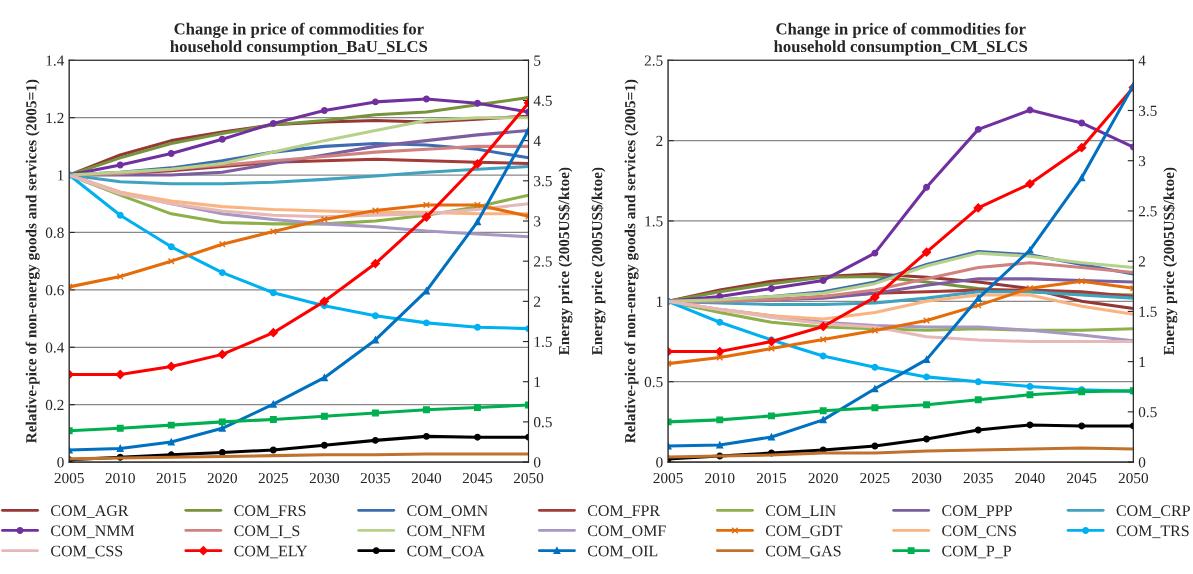 This screenshot has height=574, width=1193. I want to click on legend-label: COM_ELY, so click(271, 552).